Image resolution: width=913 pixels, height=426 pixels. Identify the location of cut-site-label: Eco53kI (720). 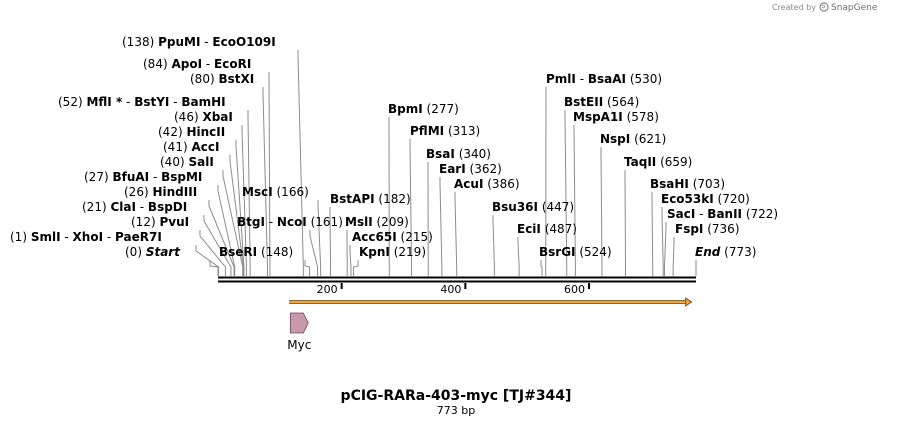
(705, 199).